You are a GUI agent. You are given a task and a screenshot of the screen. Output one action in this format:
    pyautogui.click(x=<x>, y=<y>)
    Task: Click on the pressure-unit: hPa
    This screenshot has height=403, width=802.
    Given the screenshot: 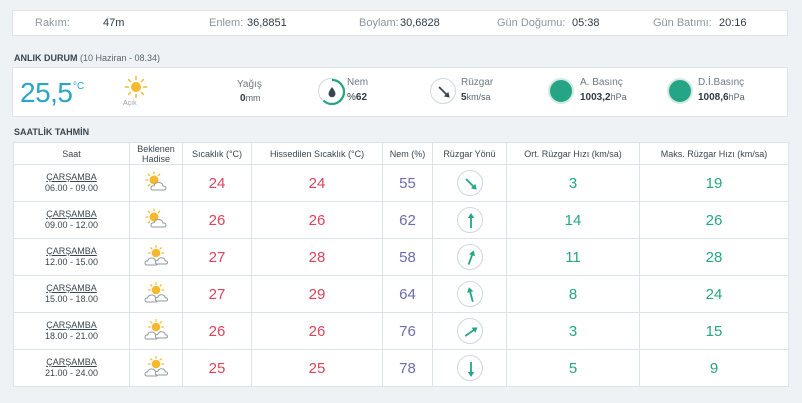 What is the action you would take?
    pyautogui.click(x=618, y=97)
    